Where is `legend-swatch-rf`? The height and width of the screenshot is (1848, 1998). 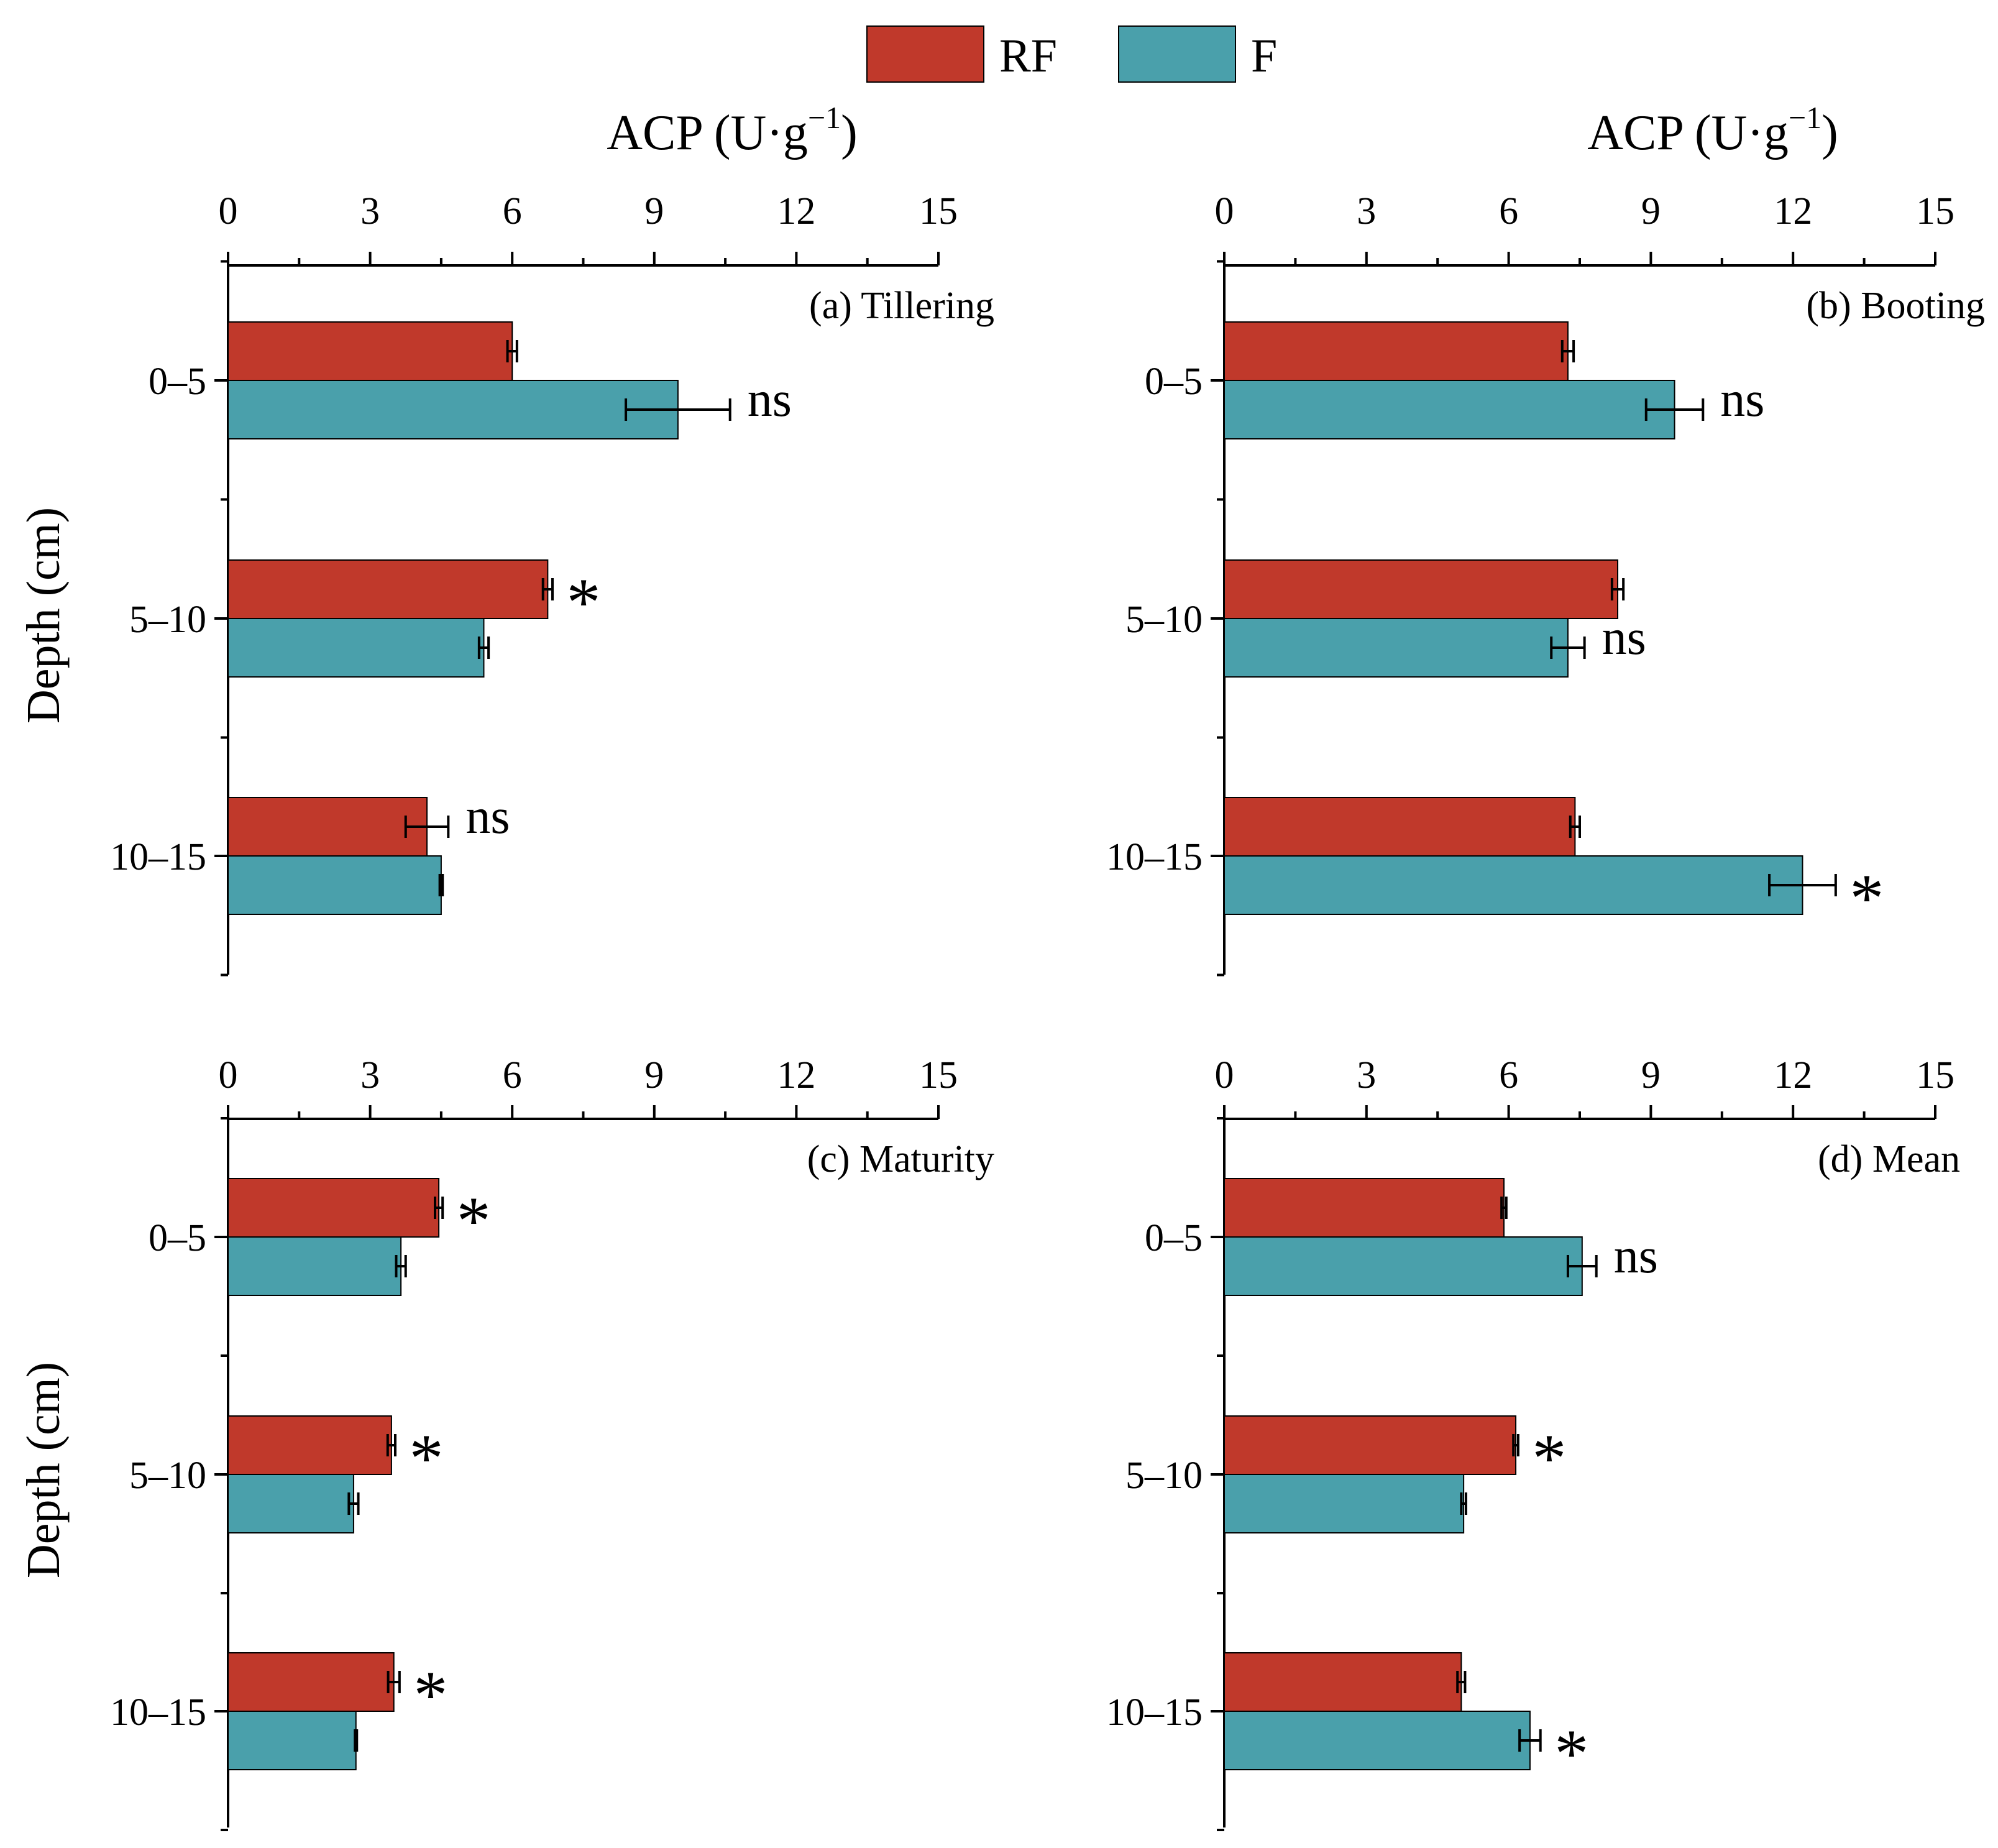 legend-swatch-rf is located at coordinates (925, 54).